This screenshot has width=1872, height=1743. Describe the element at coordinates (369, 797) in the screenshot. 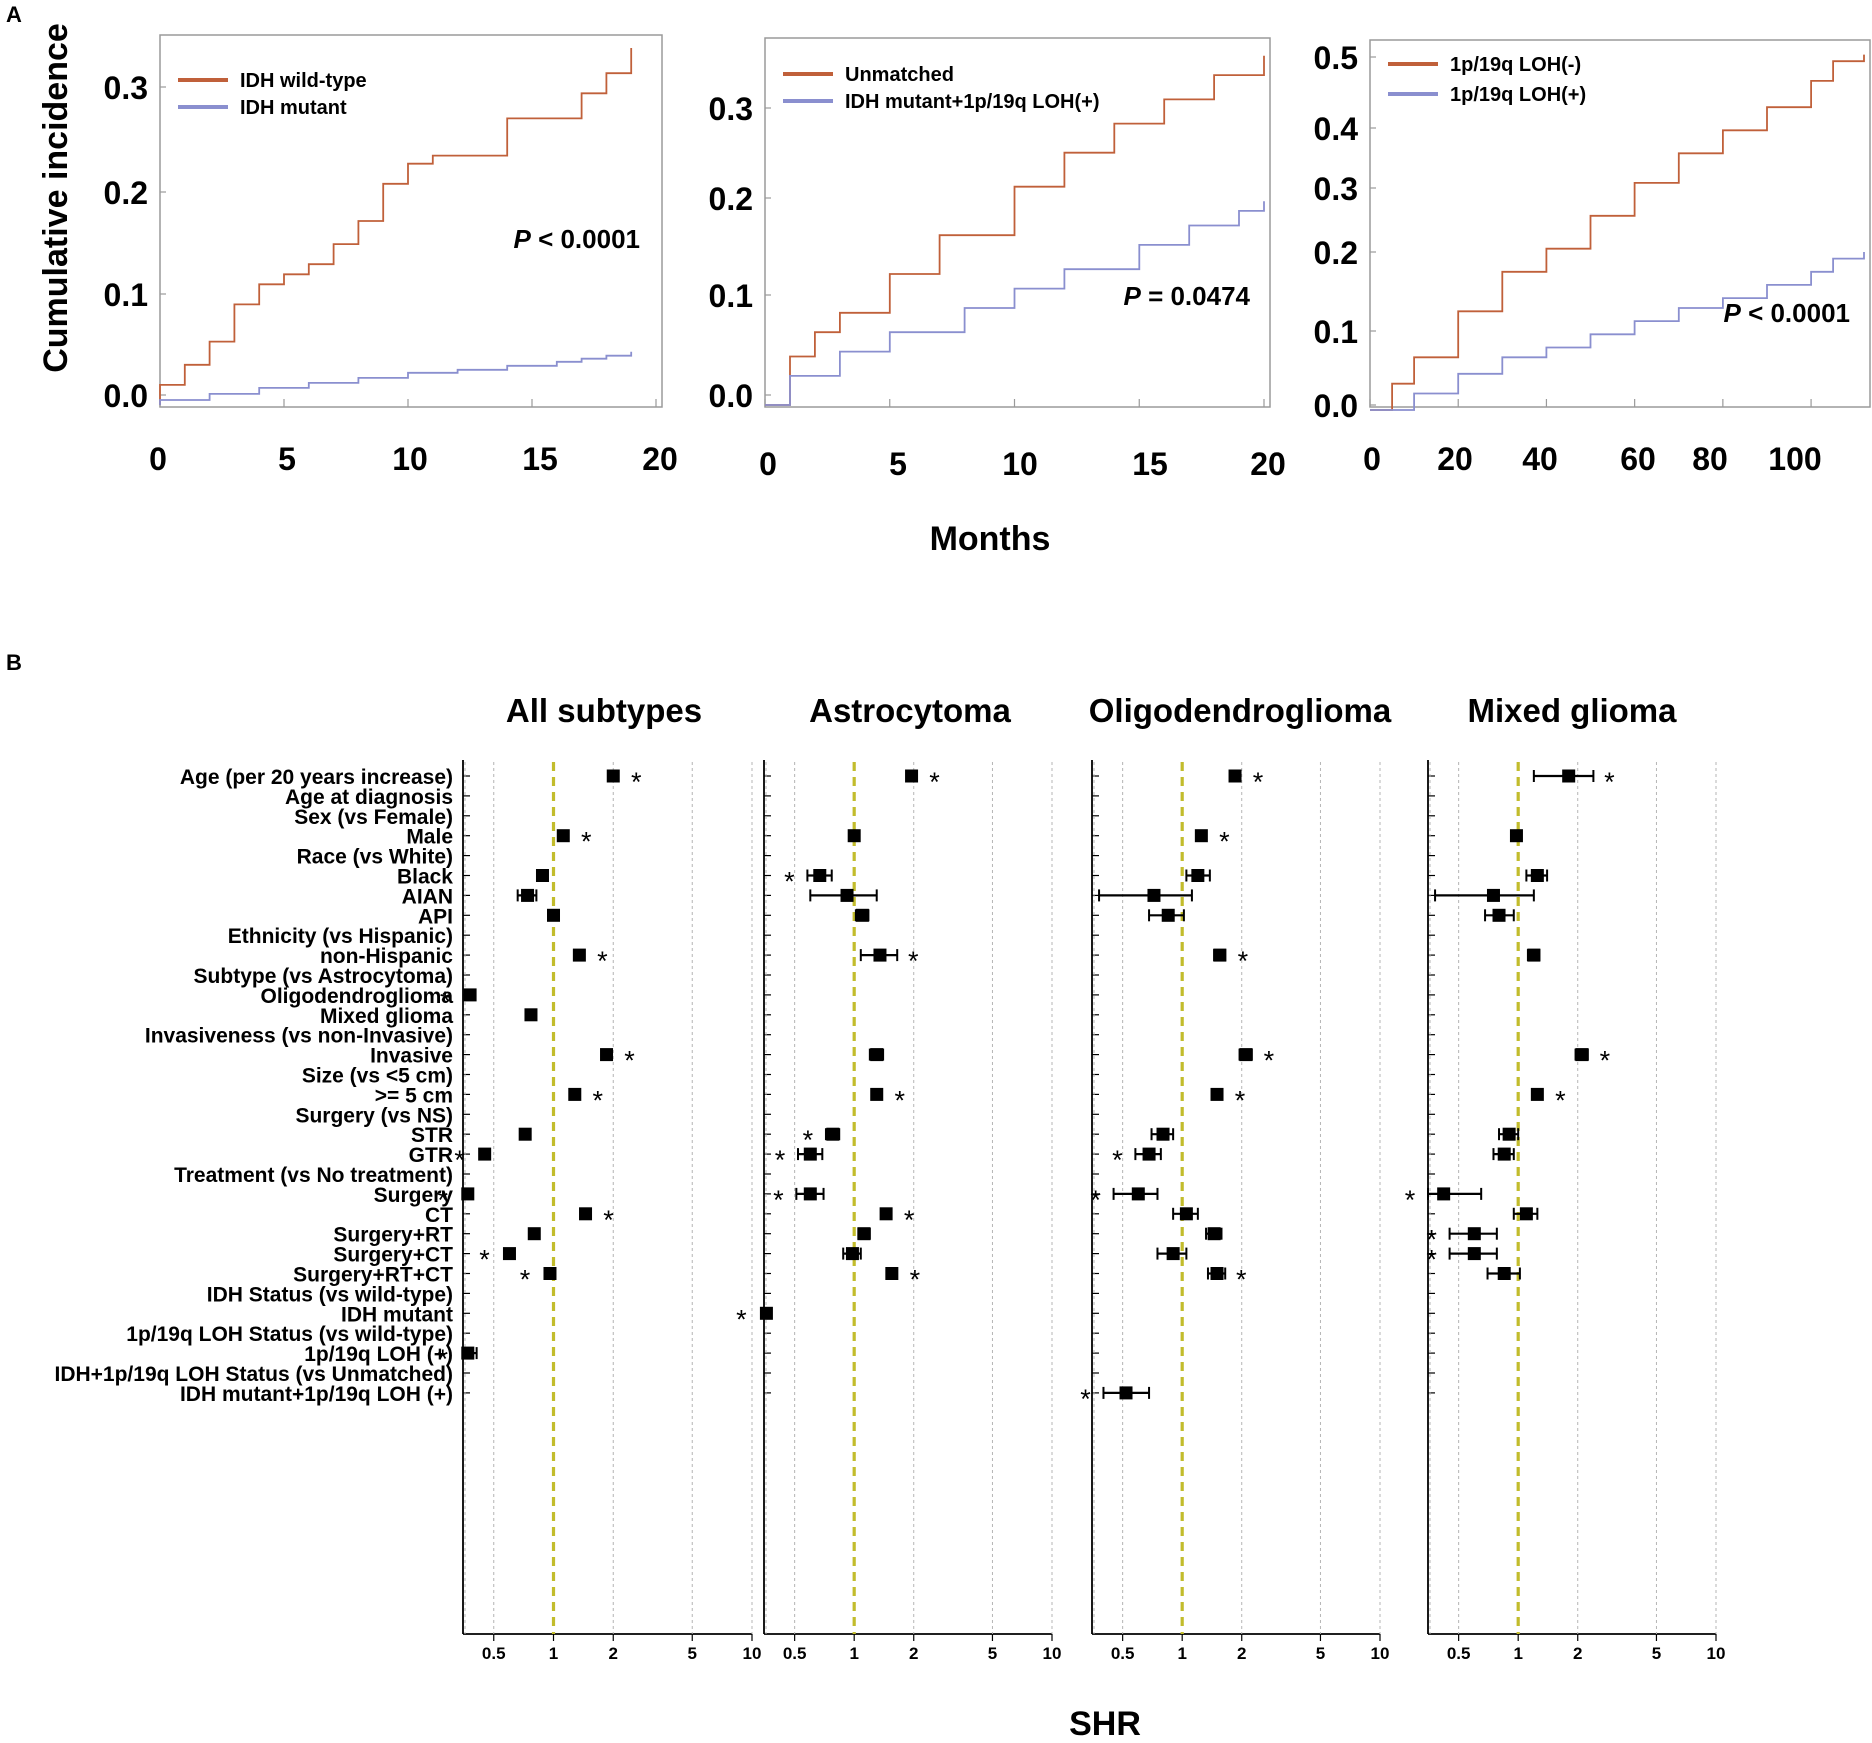

I see `row-label: Age at diagnosis` at that location.